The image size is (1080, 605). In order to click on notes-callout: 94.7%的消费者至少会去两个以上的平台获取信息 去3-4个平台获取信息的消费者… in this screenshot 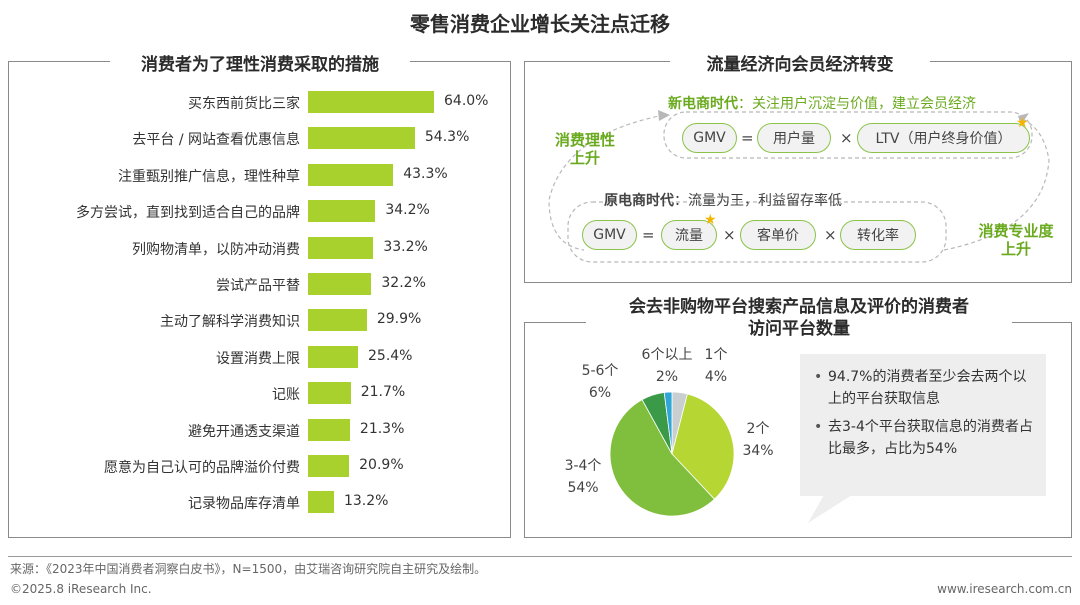, I will do `click(923, 425)`.